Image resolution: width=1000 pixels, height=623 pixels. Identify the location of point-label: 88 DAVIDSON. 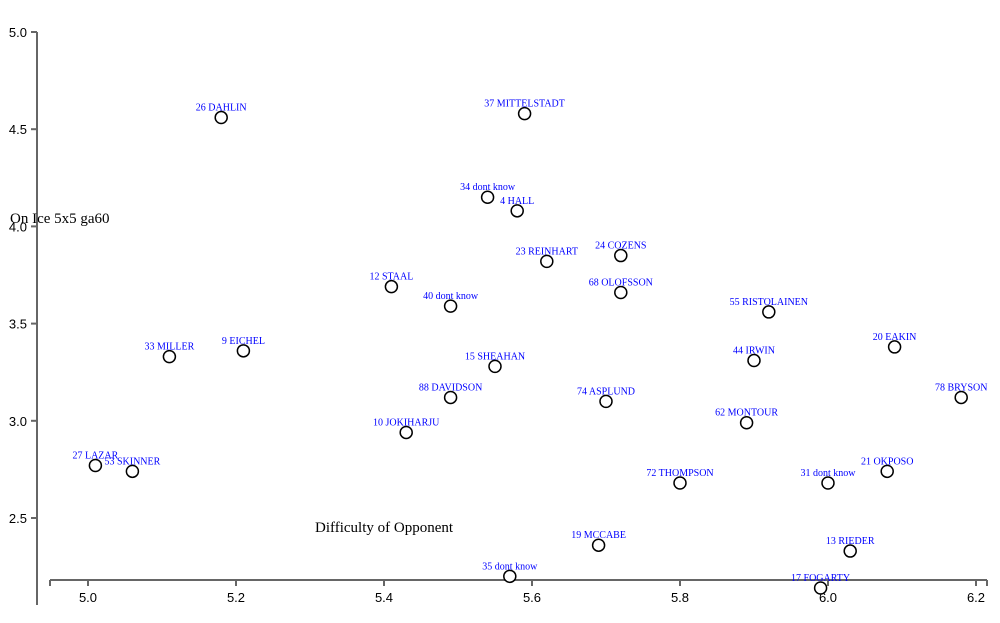
(450, 387).